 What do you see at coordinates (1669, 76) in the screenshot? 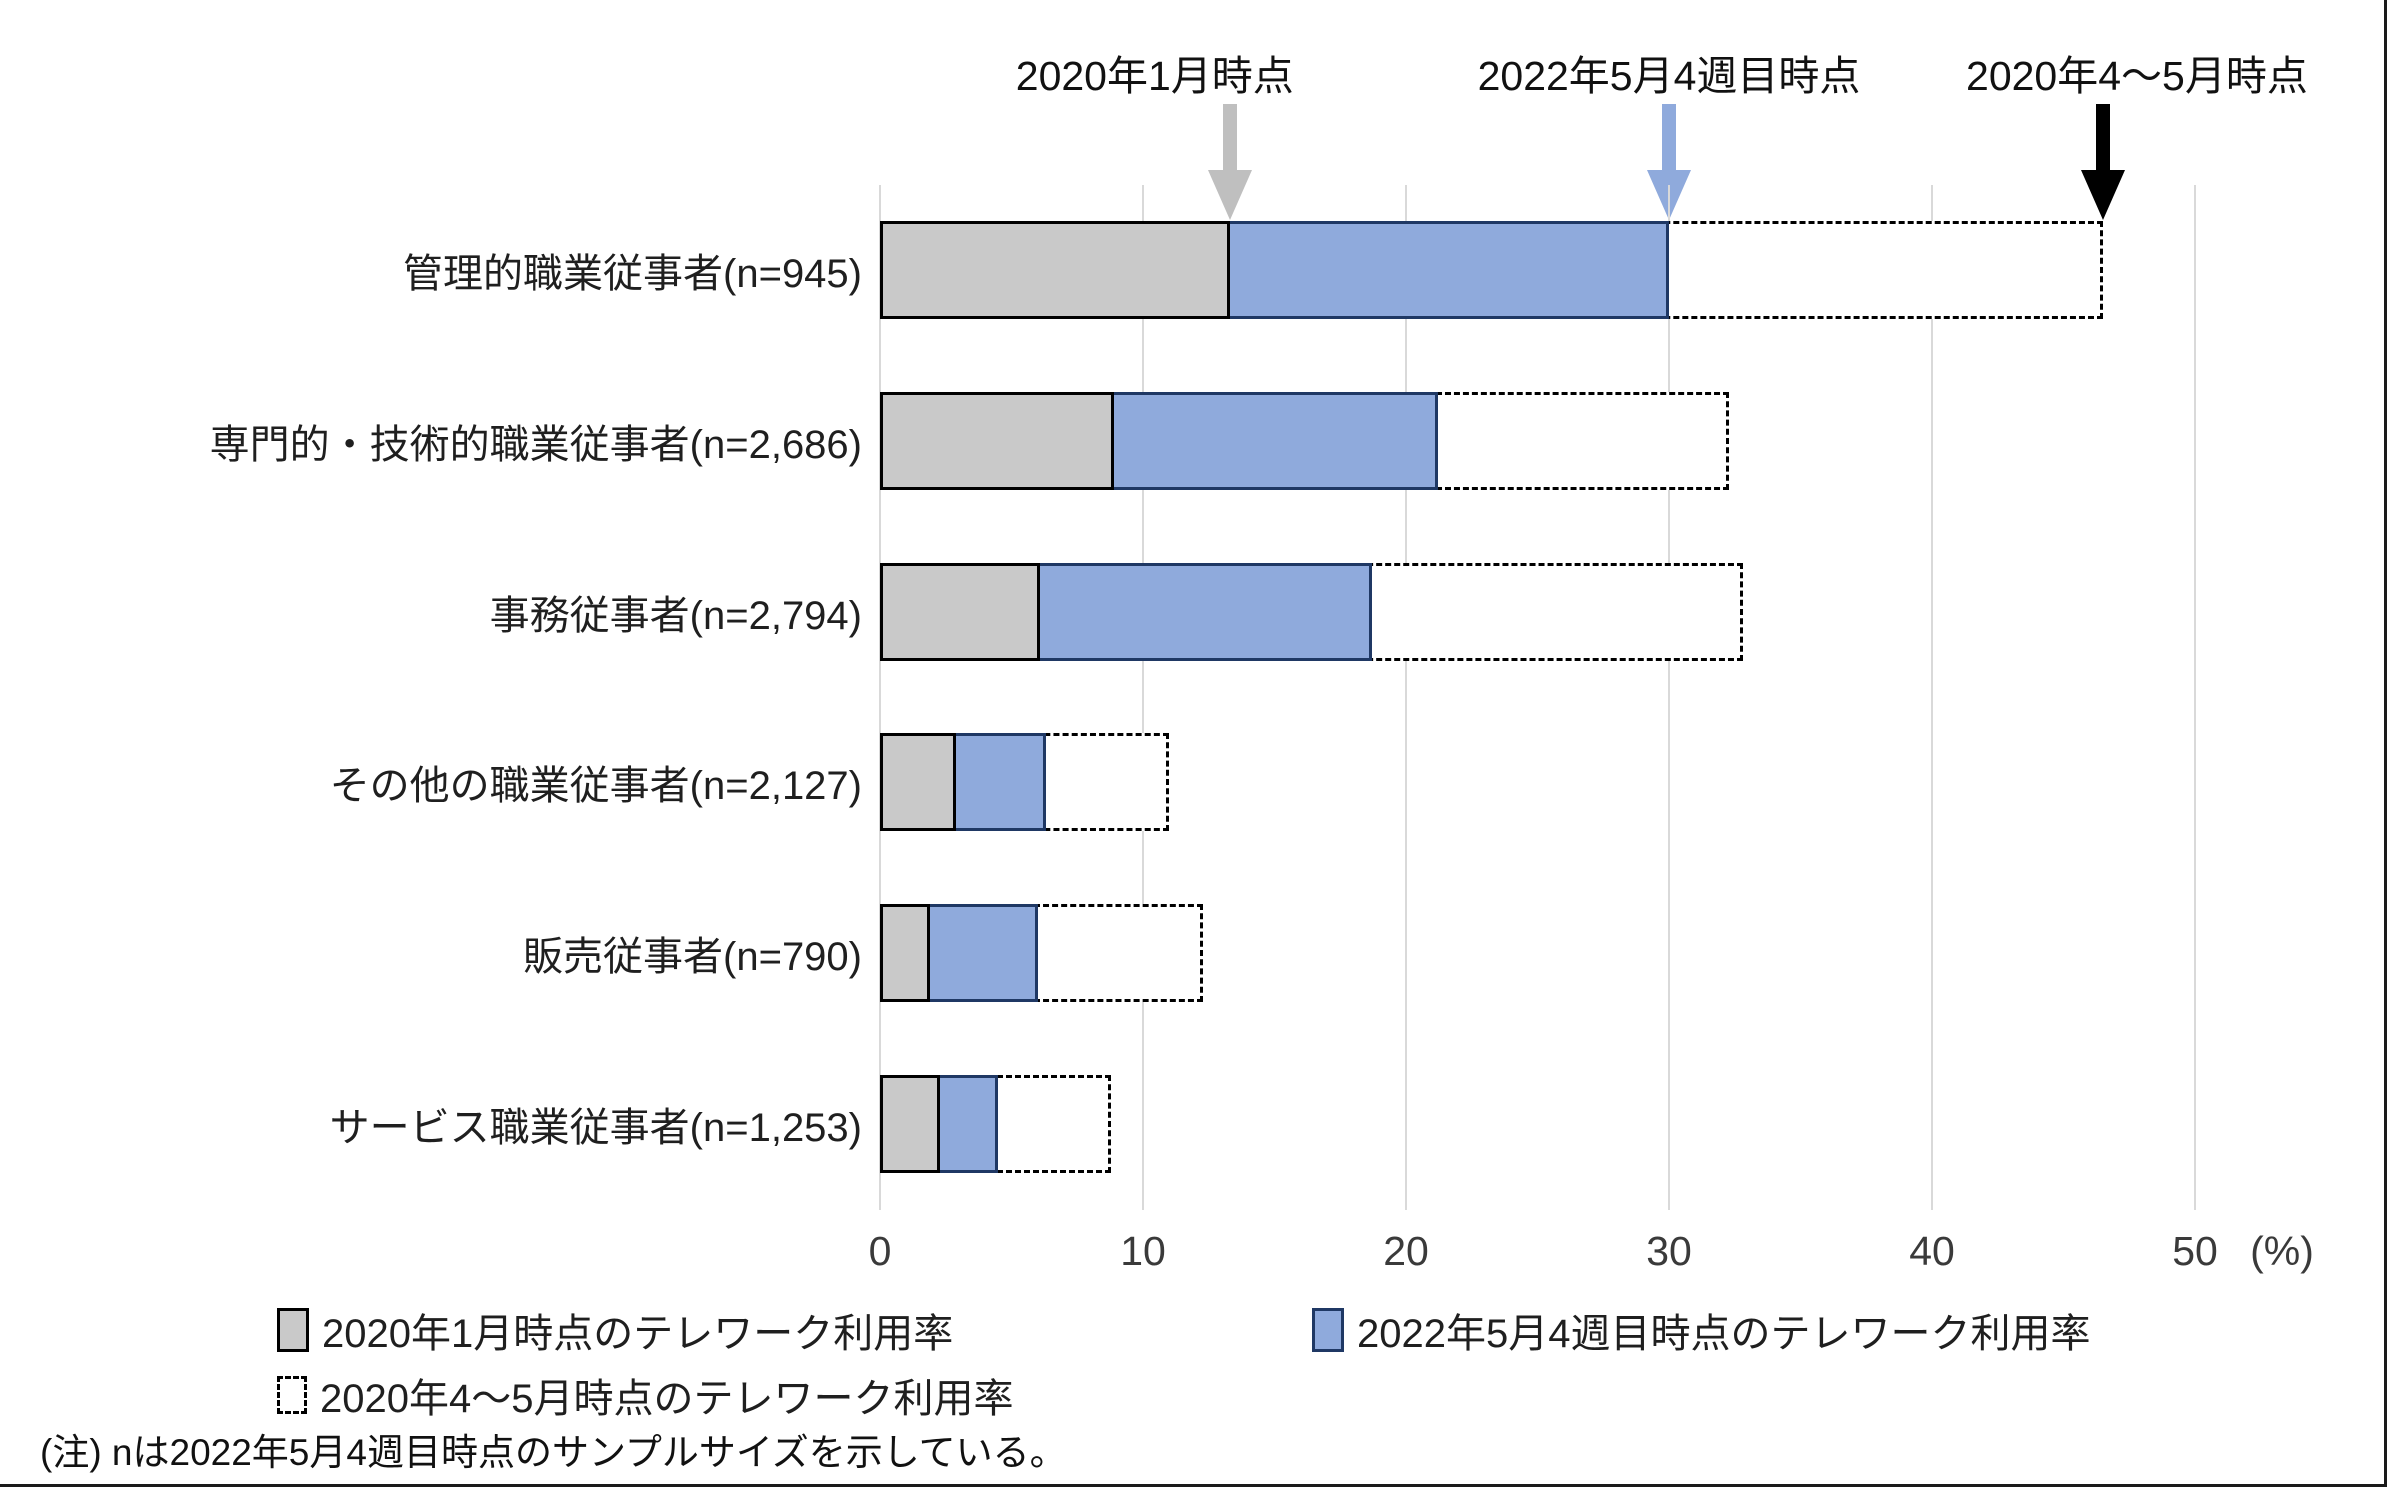
I see `annotation-label: 2022年5月4週目時点` at bounding box center [1669, 76].